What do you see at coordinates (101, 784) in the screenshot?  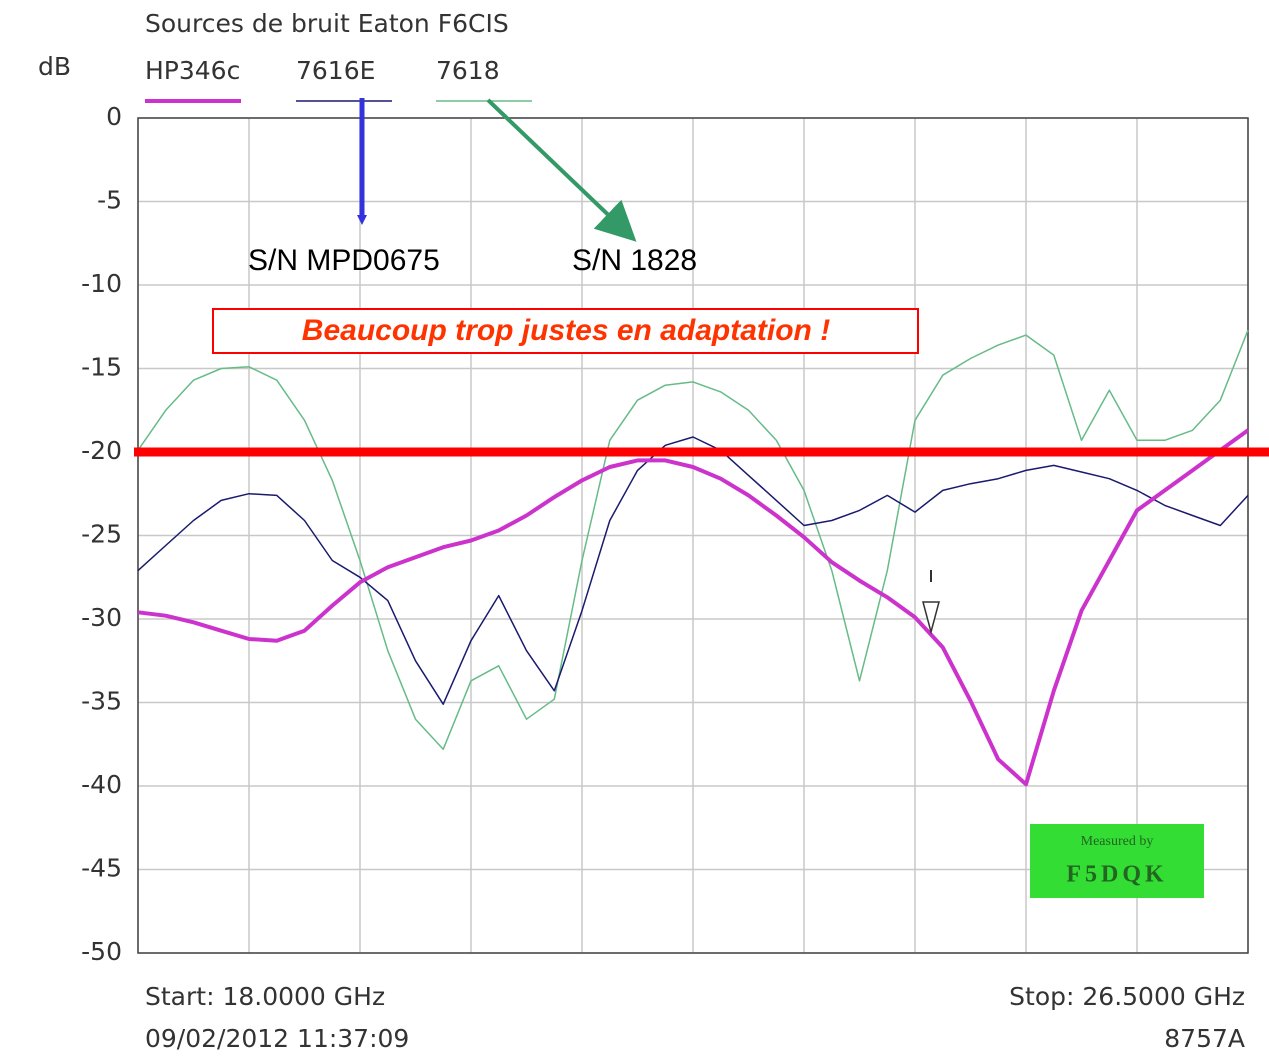 I see `y-tick-label: -40` at bounding box center [101, 784].